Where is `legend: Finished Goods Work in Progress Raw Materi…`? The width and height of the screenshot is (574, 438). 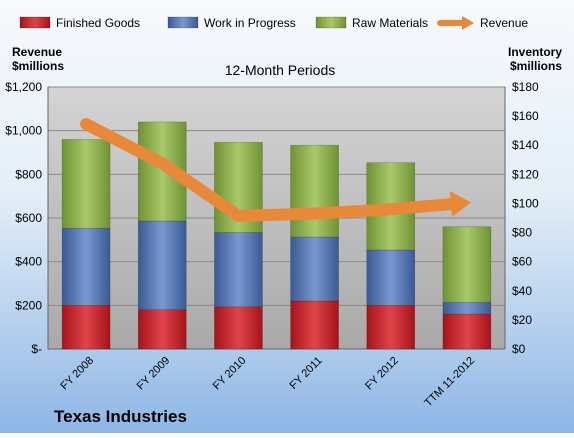 legend: Finished Goods Work in Progress Raw Materi… is located at coordinates (273, 23).